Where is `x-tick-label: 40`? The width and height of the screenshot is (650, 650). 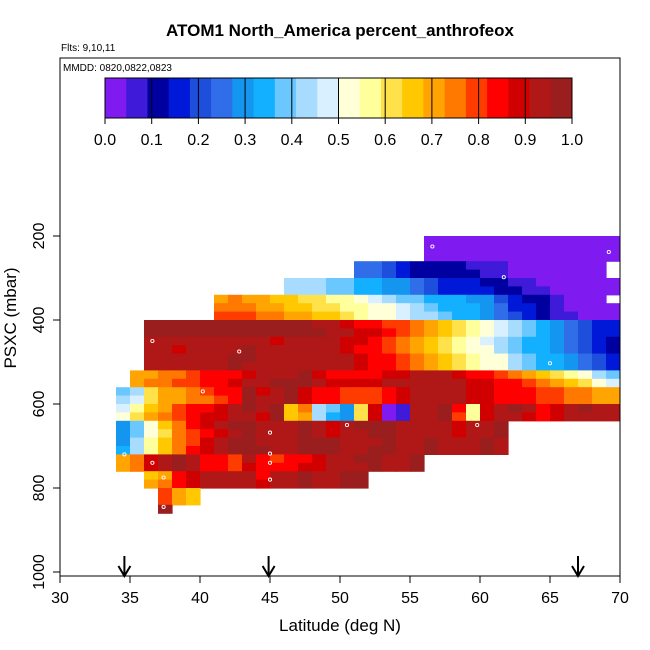 x-tick-label: 40 is located at coordinates (200, 598).